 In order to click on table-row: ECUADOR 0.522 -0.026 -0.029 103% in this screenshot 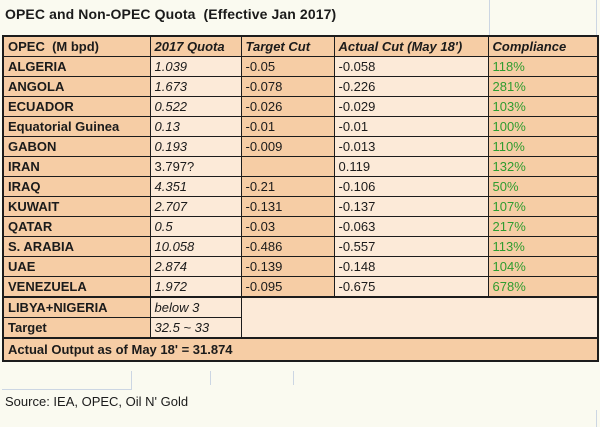, I will do `click(300, 106)`.